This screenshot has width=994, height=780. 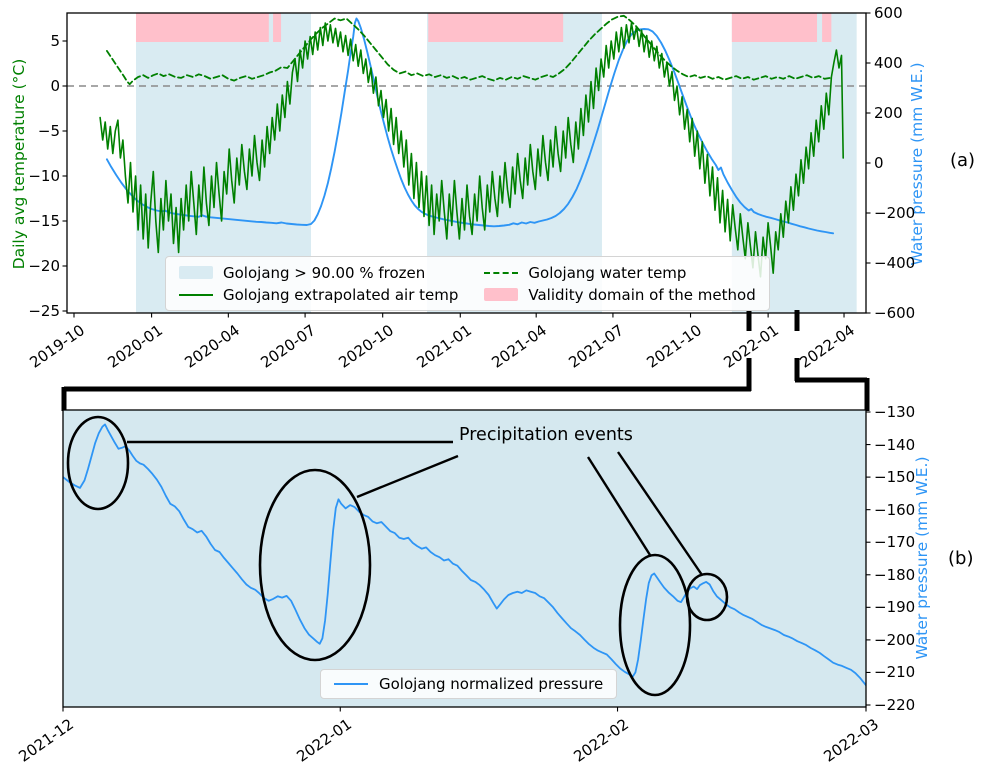 I want to click on y-tick-label: −150, so click(x=895, y=477).